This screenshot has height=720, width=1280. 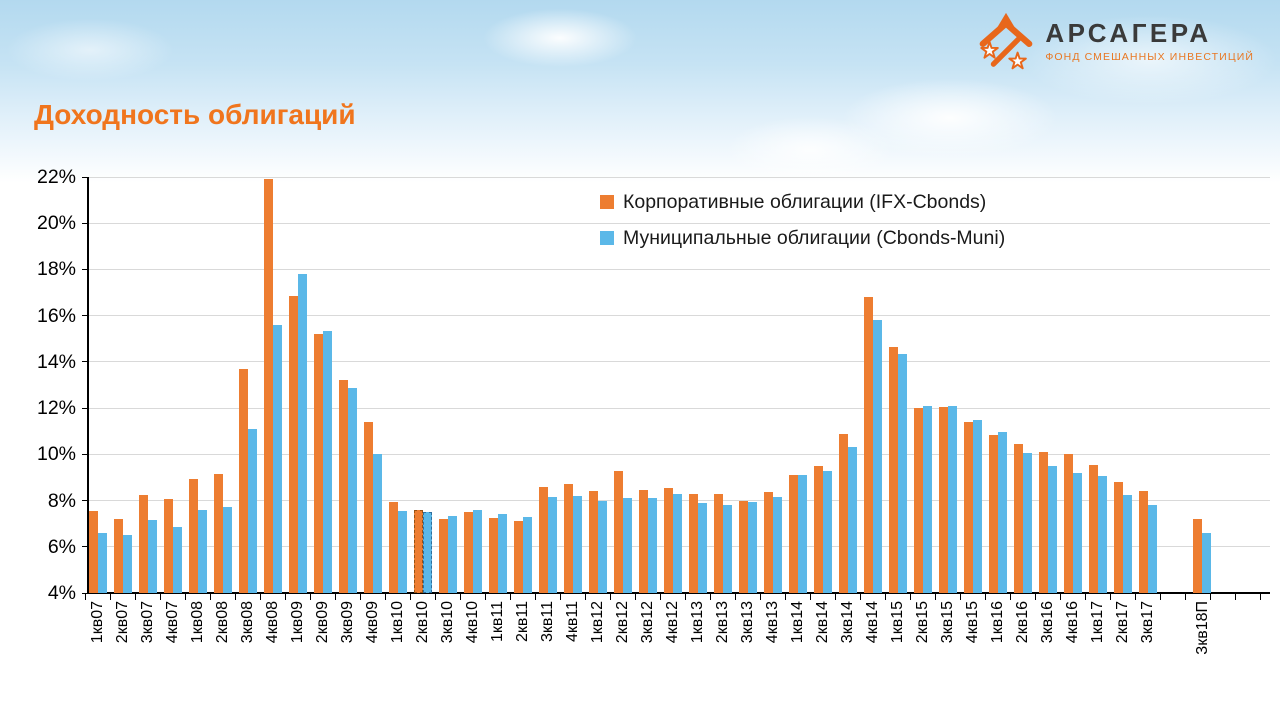 What do you see at coordinates (327, 461) in the screenshot?
I see `bar-municipal-2кв09` at bounding box center [327, 461].